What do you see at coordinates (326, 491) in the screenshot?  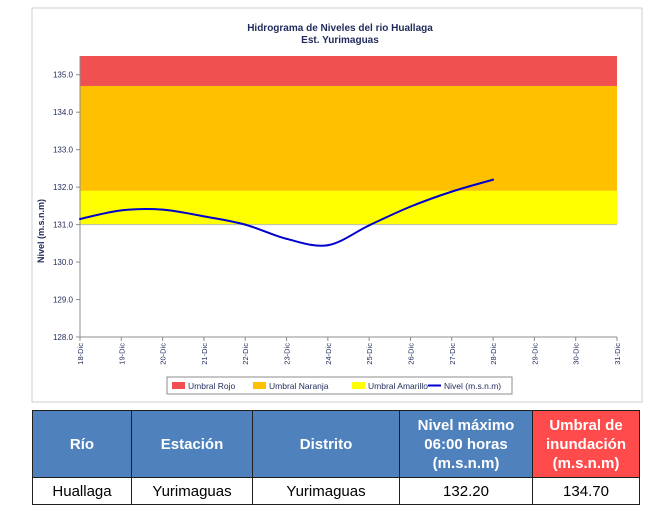 I see `cell-distrito: Yurimaguas` at bounding box center [326, 491].